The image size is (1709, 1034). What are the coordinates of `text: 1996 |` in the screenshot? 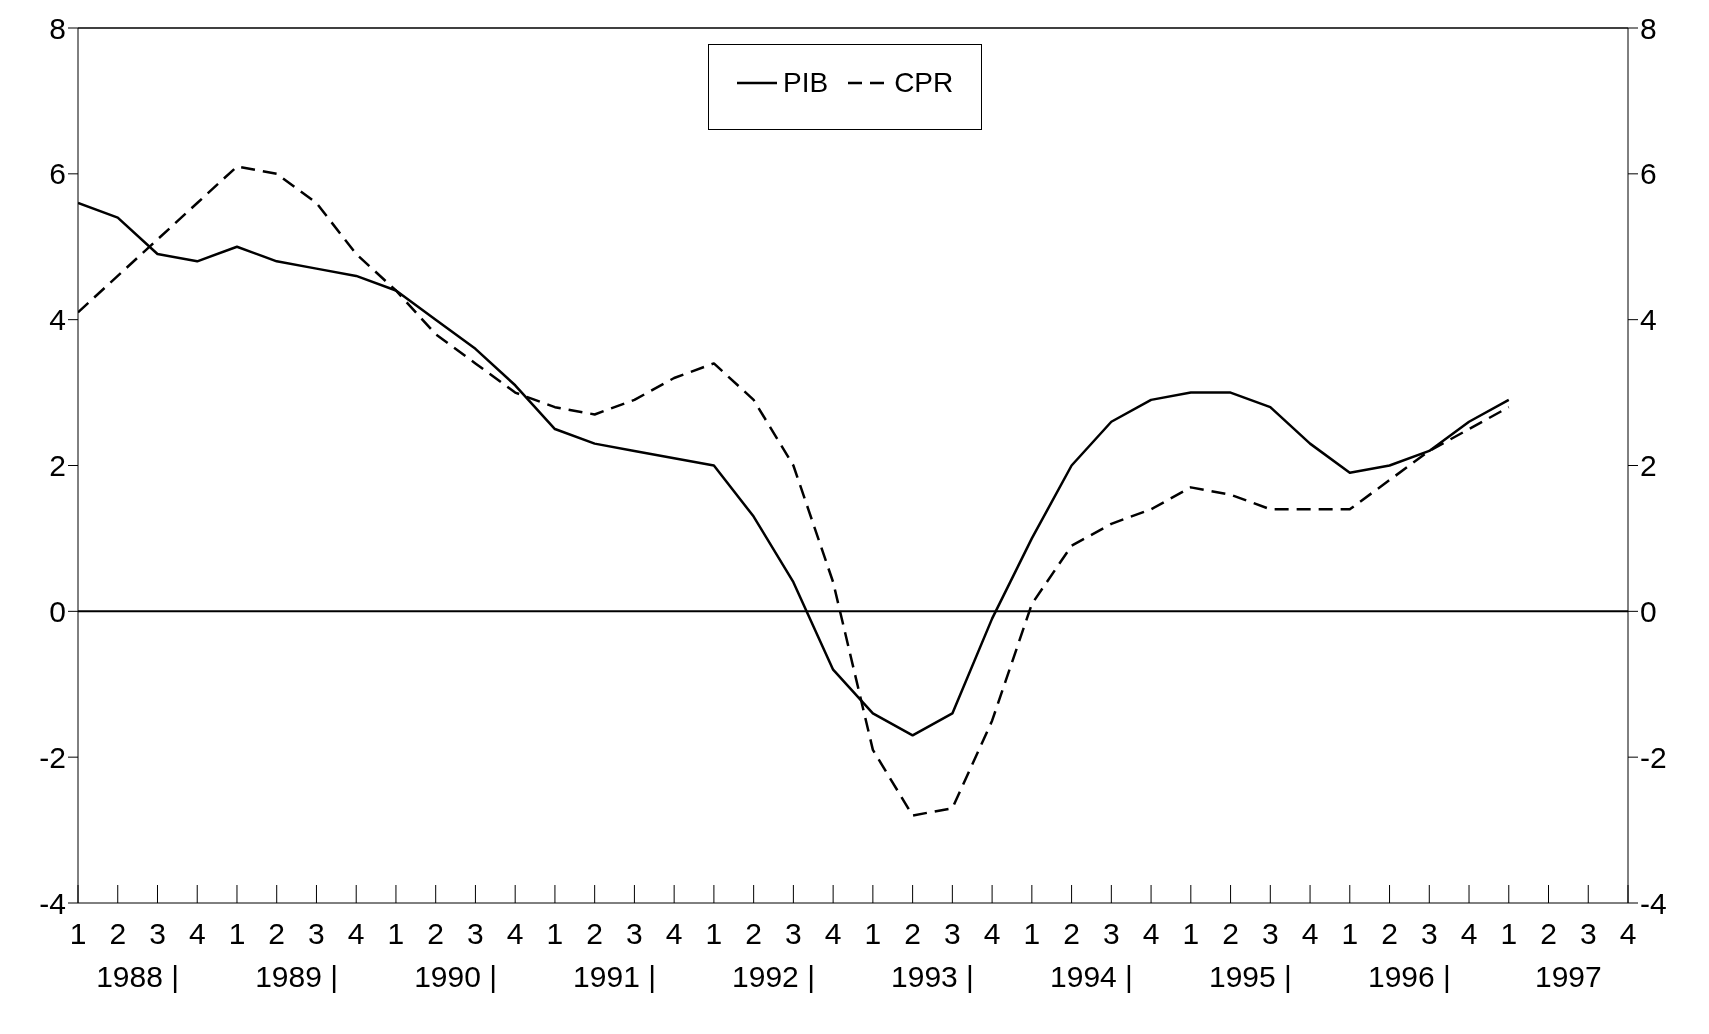 It's located at (1409, 977).